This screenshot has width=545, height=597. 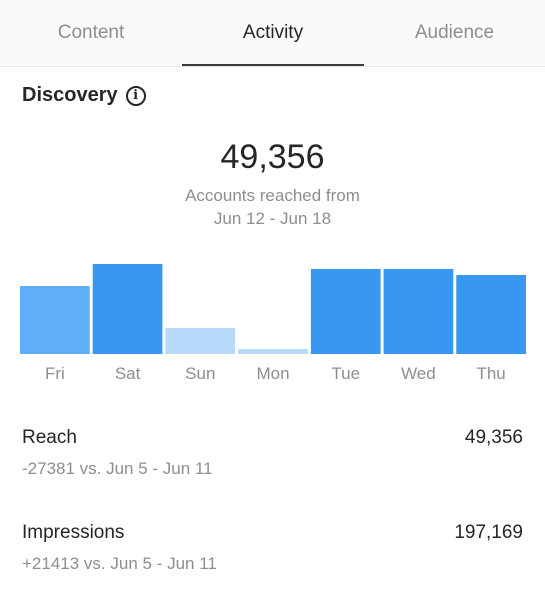 I want to click on x-tick-label-wed: Wed, so click(x=418, y=373).